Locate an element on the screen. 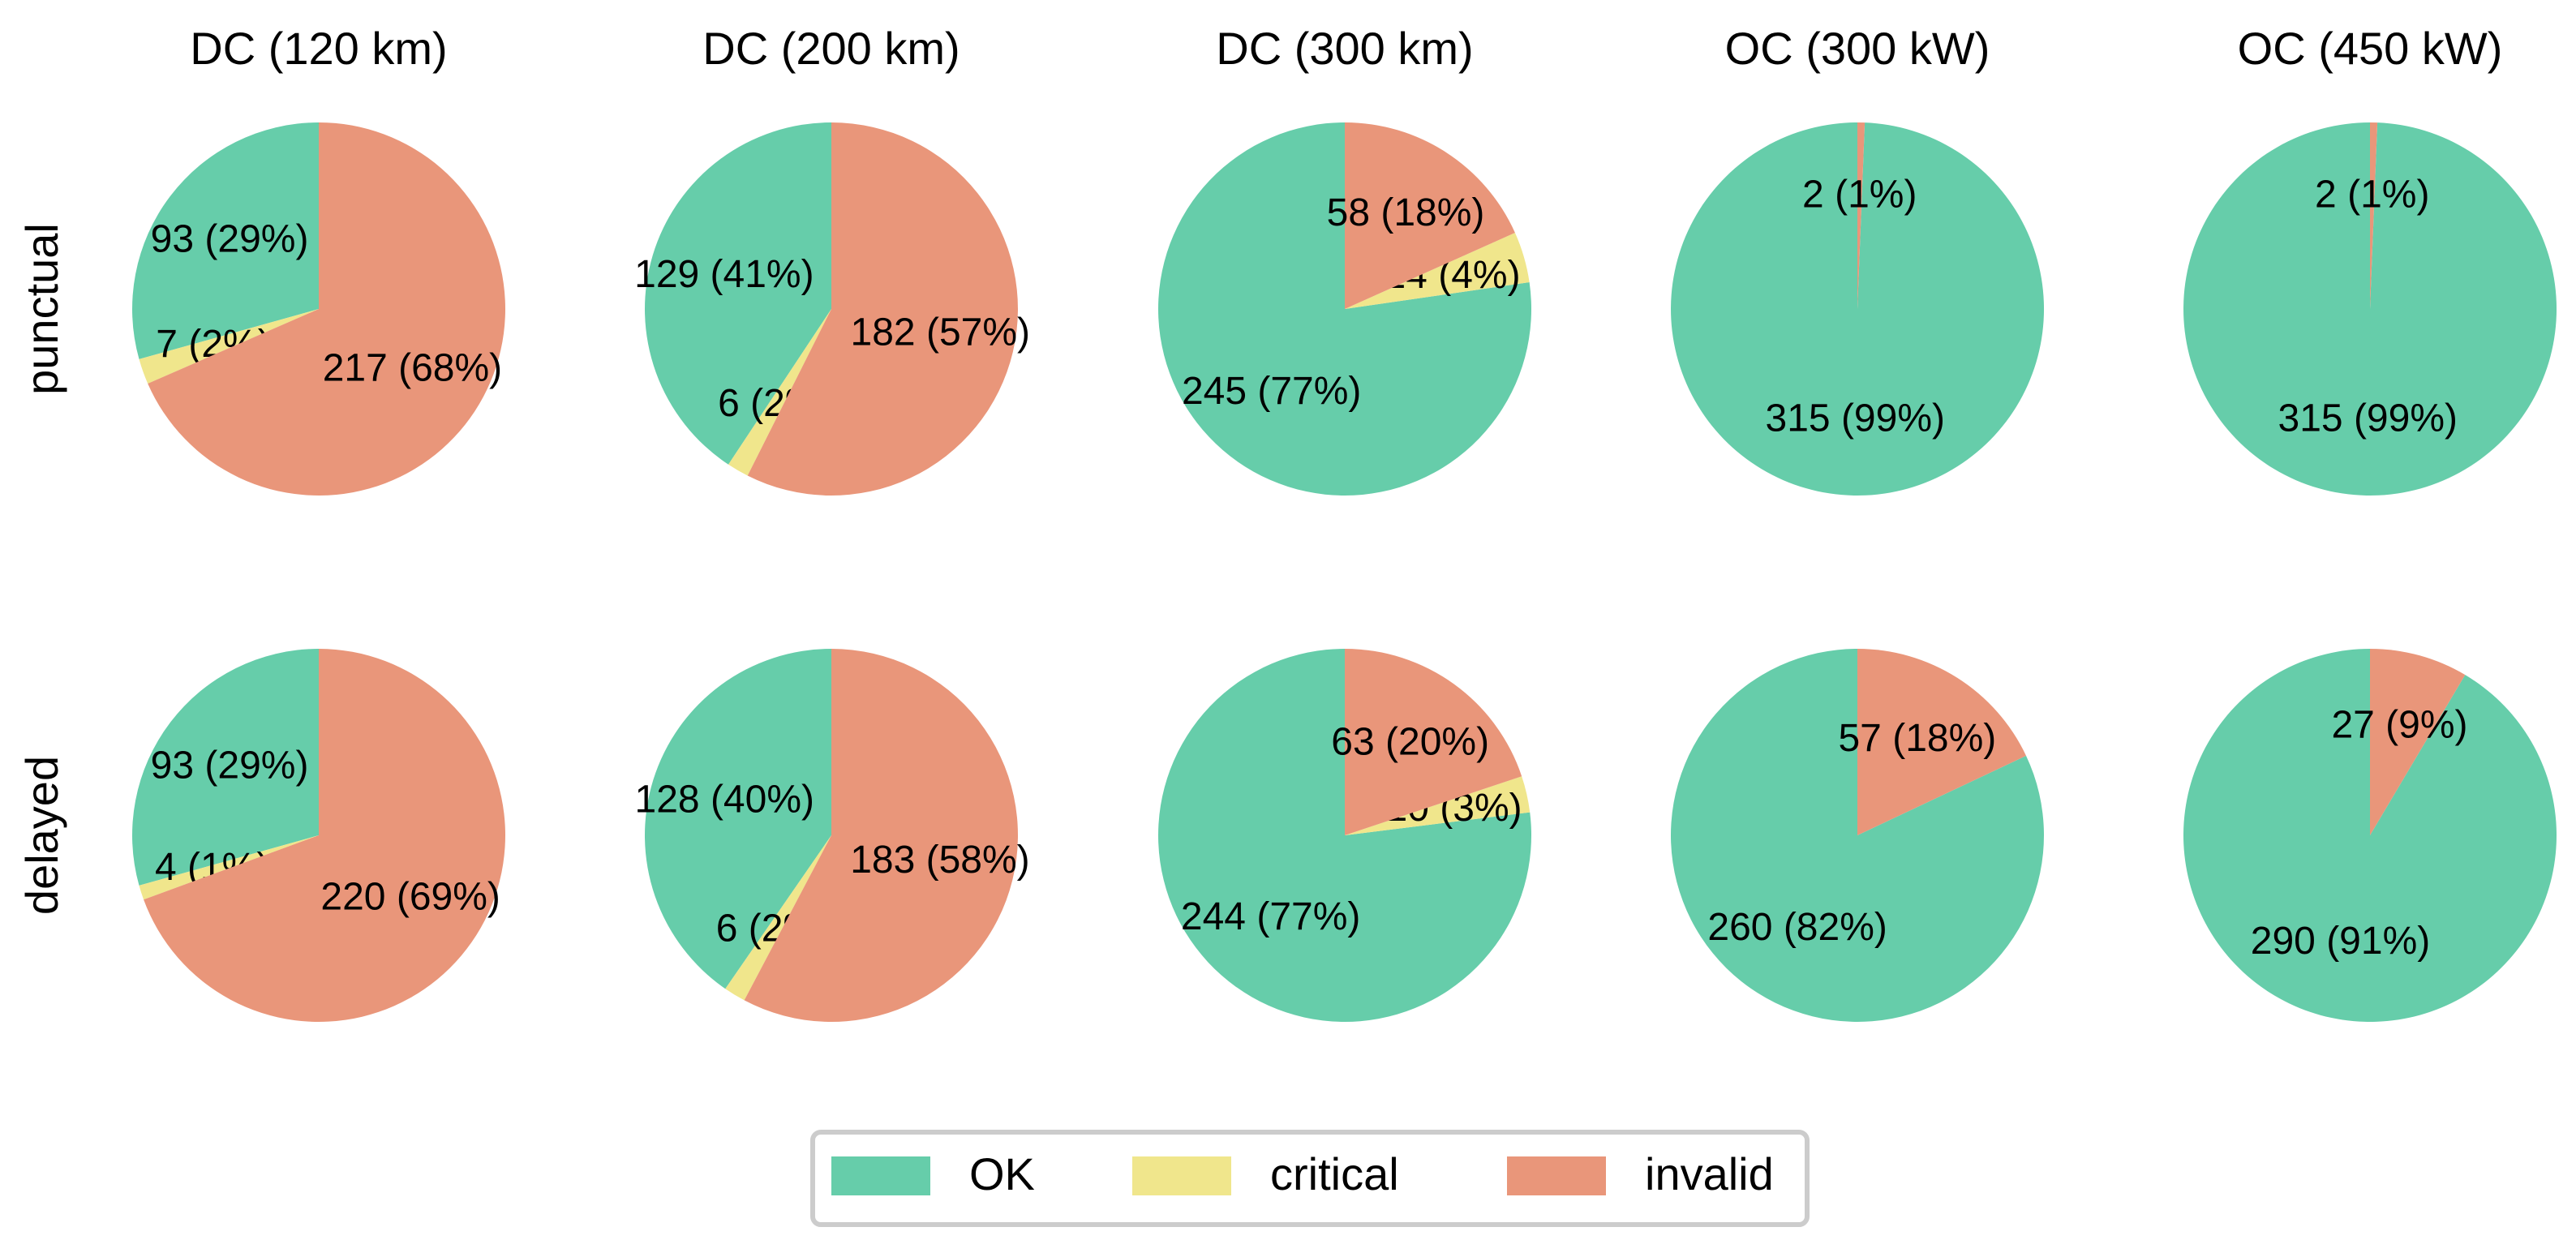 The width and height of the screenshot is (2576, 1240). legend-label-ok: OK is located at coordinates (1002, 1173).